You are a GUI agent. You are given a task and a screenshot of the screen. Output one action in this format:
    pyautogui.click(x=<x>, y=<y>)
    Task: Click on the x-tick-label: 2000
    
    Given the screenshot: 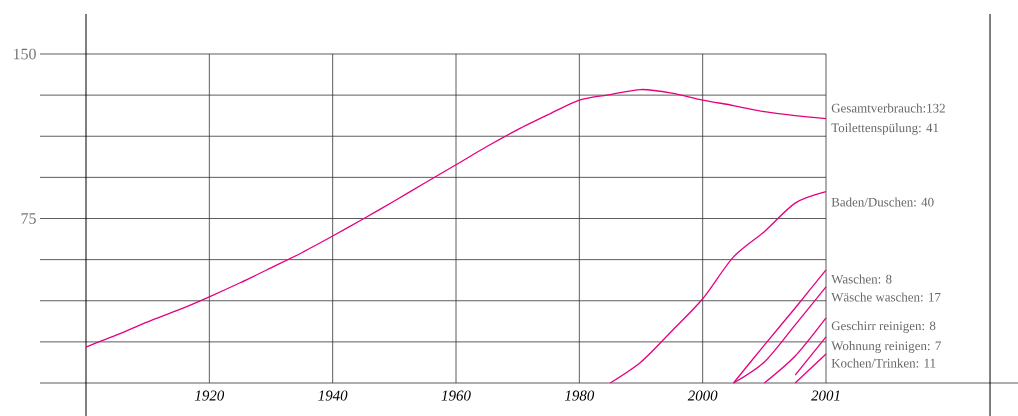 What is the action you would take?
    pyautogui.click(x=702, y=395)
    